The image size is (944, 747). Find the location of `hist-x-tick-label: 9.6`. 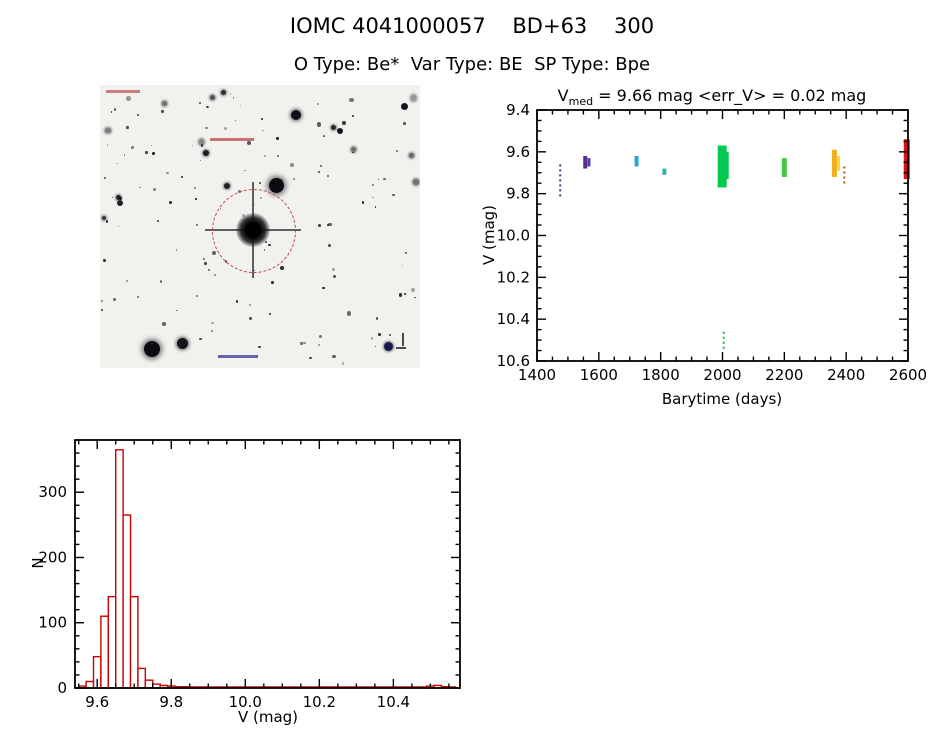

hist-x-tick-label: 9.6 is located at coordinates (97, 702).